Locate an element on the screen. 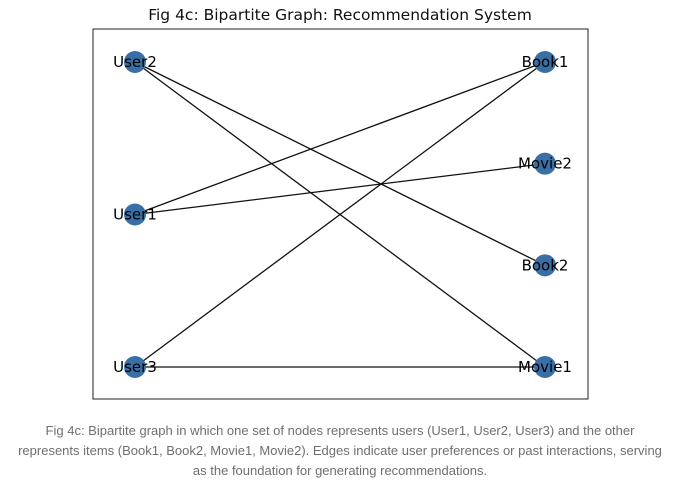 This screenshot has height=481, width=680. node-label-user3: User3 is located at coordinates (135, 367).